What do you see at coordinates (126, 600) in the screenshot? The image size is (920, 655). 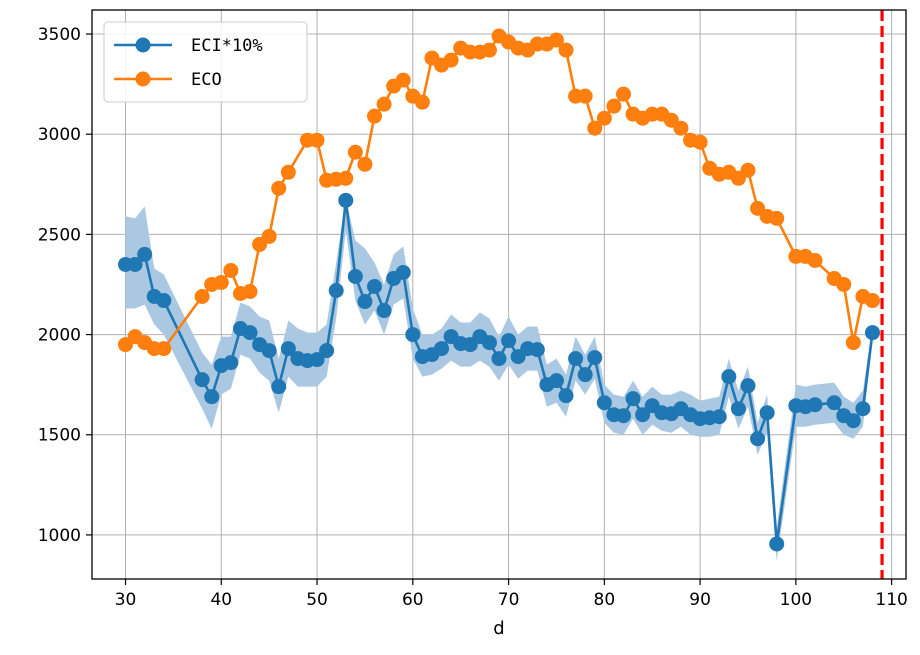 I see `x-tick-label: 30` at bounding box center [126, 600].